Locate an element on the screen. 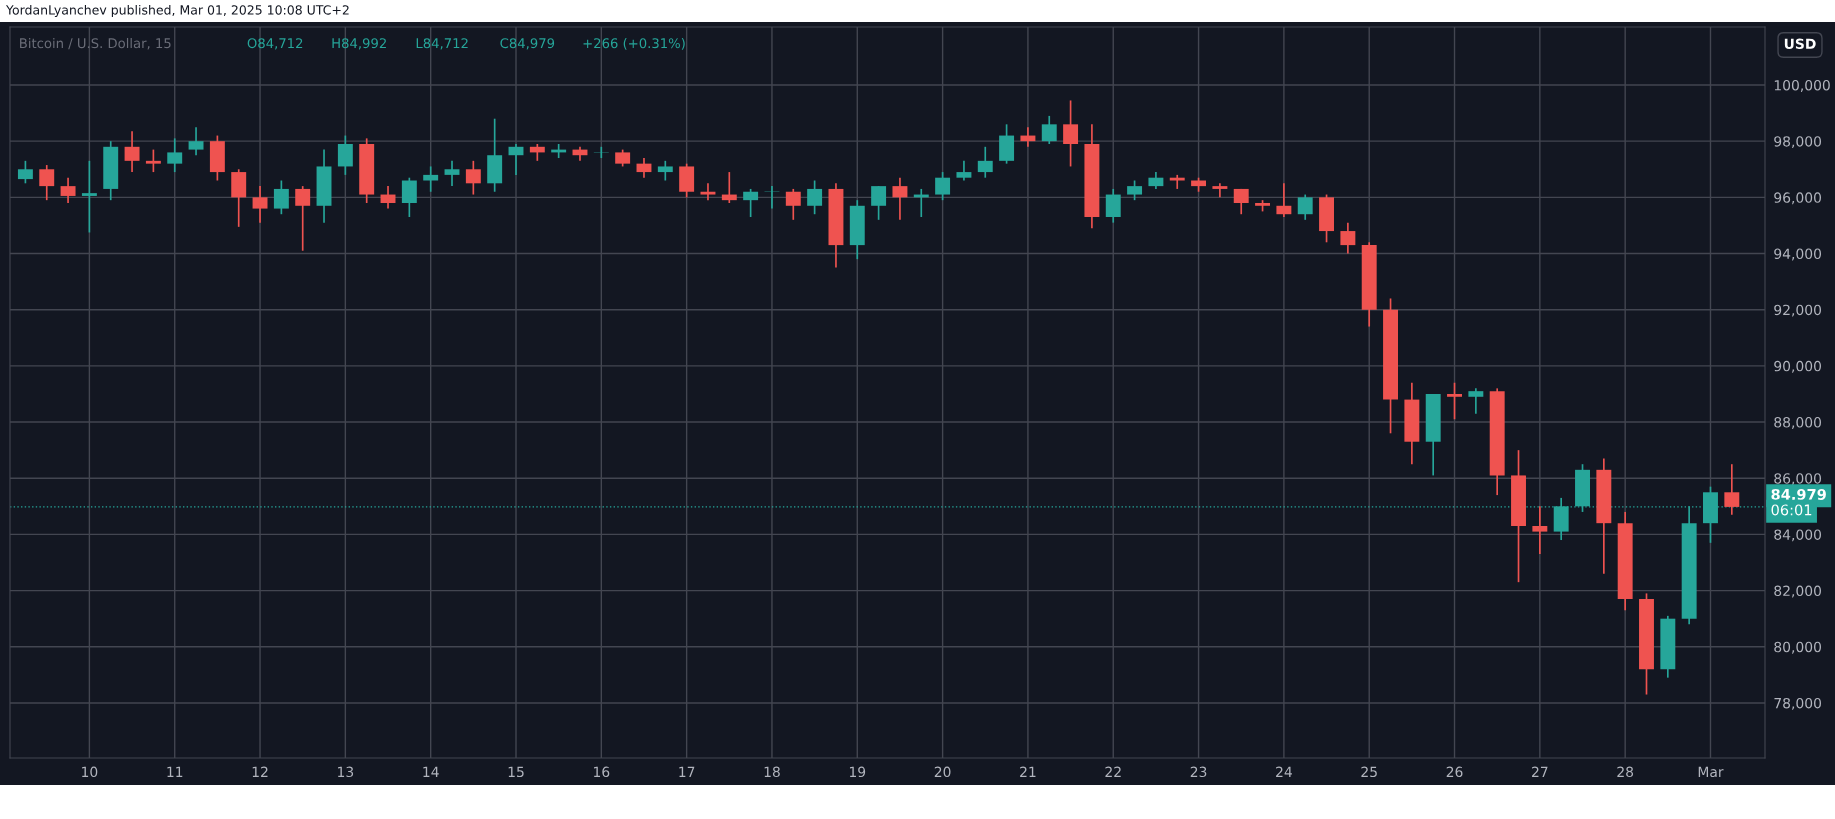 This screenshot has width=1835, height=819. x-tick-label: 12 is located at coordinates (260, 771).